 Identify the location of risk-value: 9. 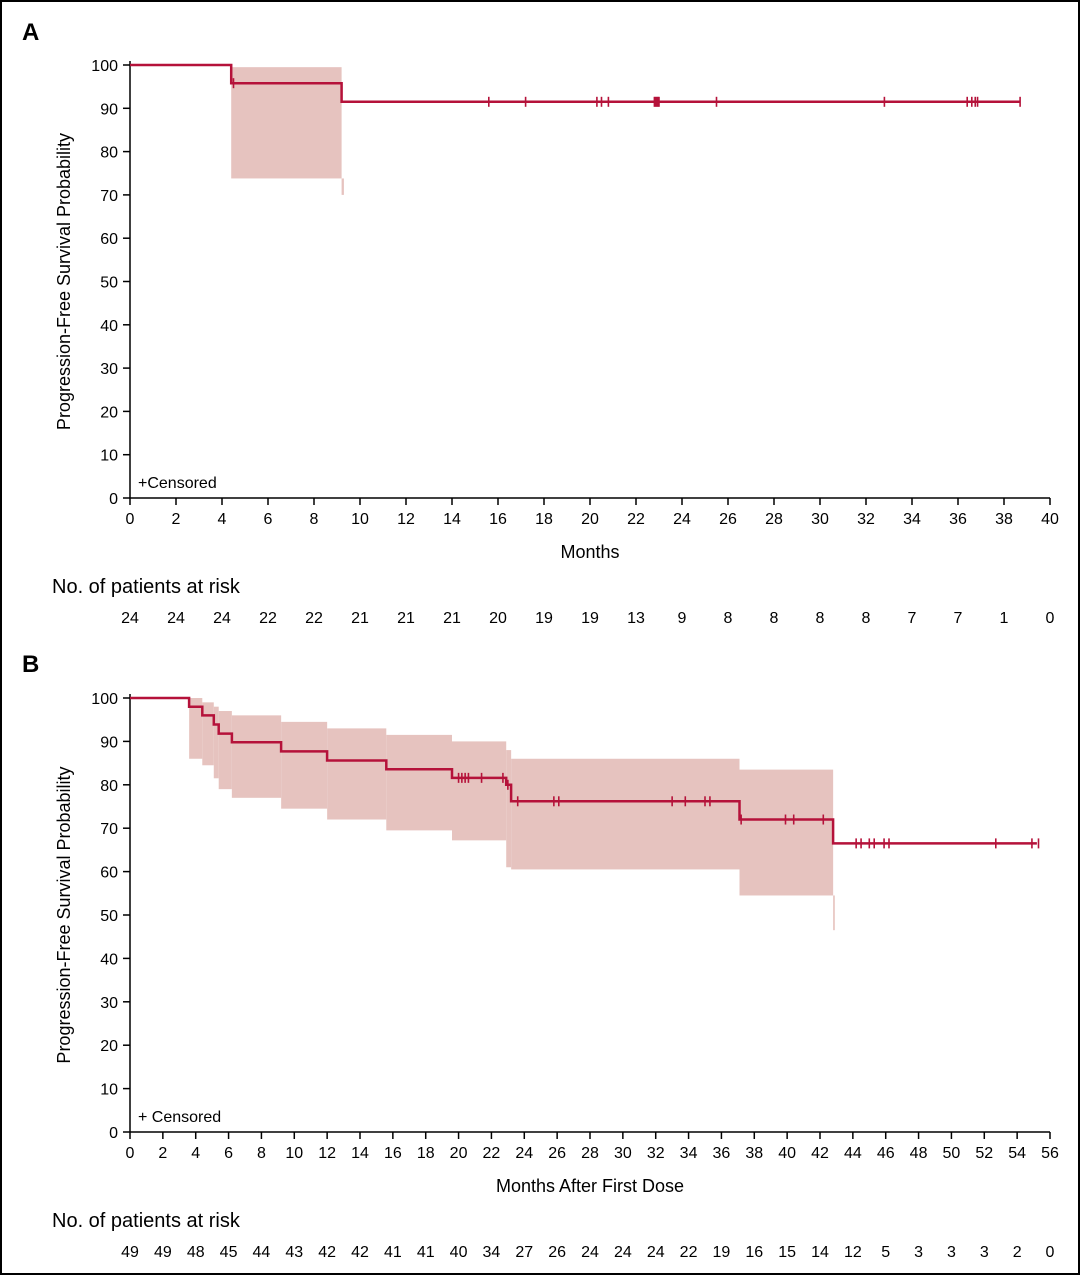
(682, 618).